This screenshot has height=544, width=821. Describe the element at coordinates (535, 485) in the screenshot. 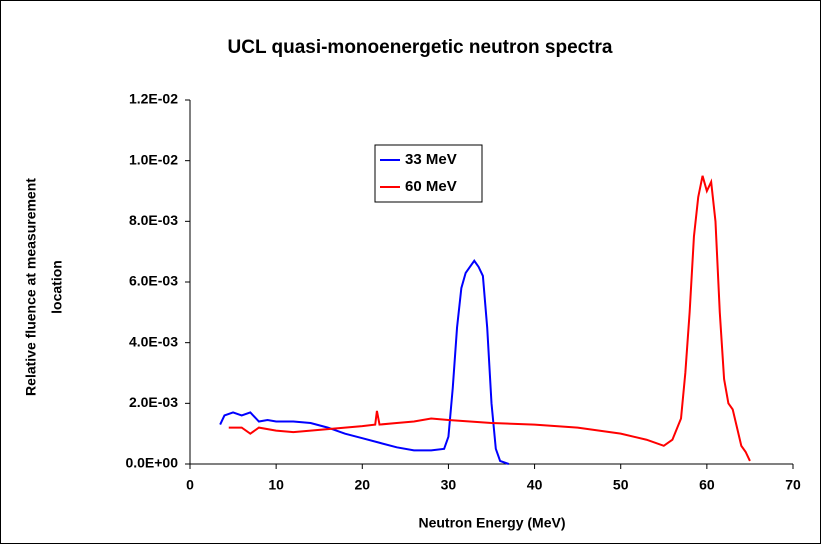

I see `x-tick-label: 40` at that location.